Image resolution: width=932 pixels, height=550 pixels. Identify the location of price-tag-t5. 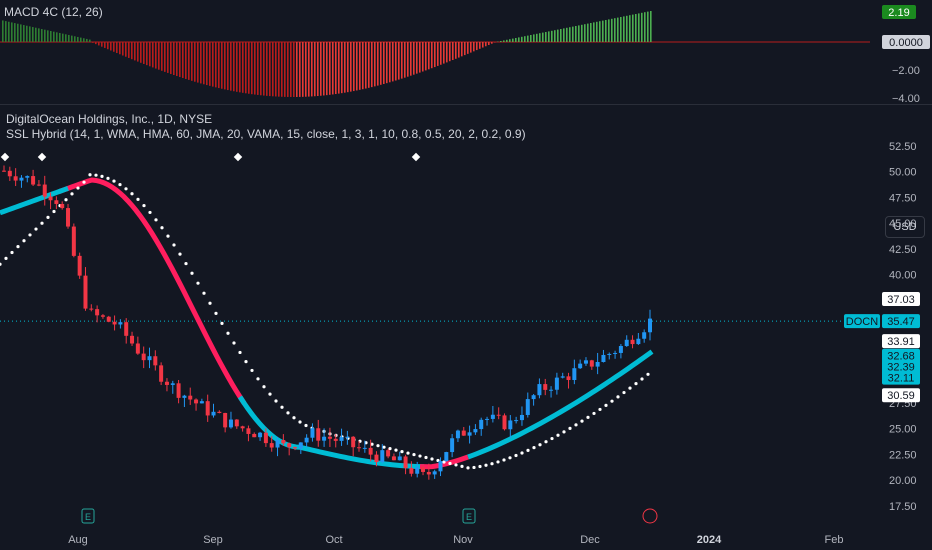
(901, 366).